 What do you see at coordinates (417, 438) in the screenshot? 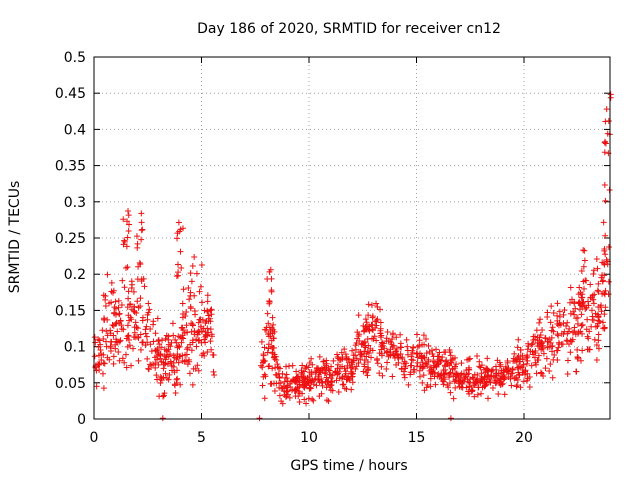
I see `x-tick-label: 15` at bounding box center [417, 438].